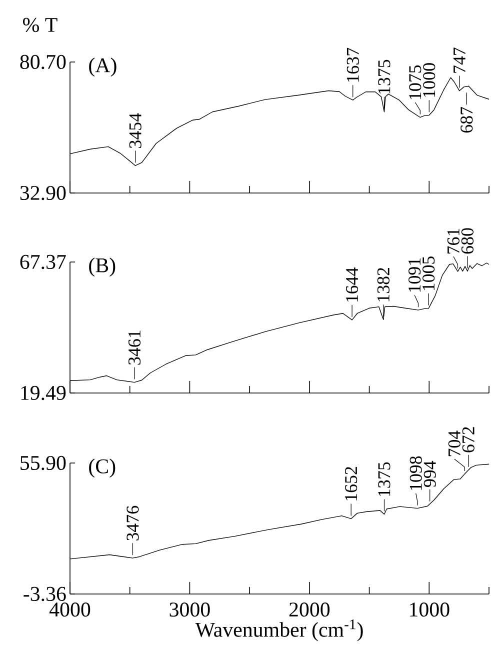 The width and height of the screenshot is (491, 653). I want to click on annotation: 1005, so click(428, 273).